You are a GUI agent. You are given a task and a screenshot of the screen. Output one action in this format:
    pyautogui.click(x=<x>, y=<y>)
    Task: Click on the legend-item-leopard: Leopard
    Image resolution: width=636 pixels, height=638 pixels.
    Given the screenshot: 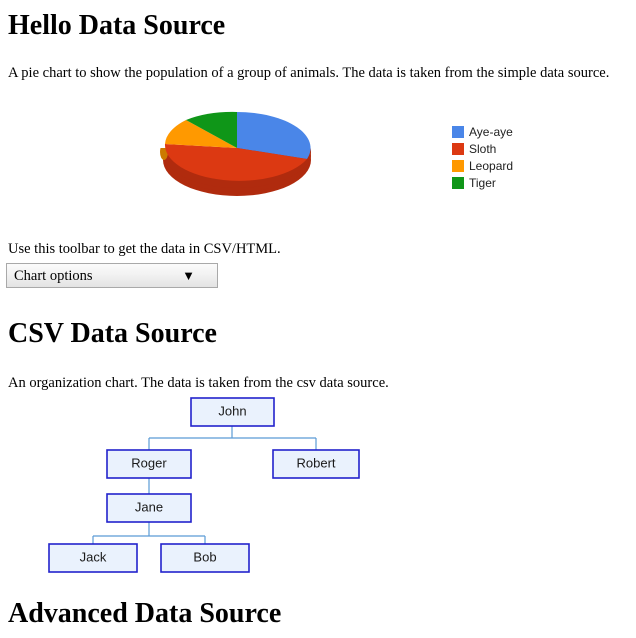 What is the action you would take?
    pyautogui.click(x=482, y=166)
    